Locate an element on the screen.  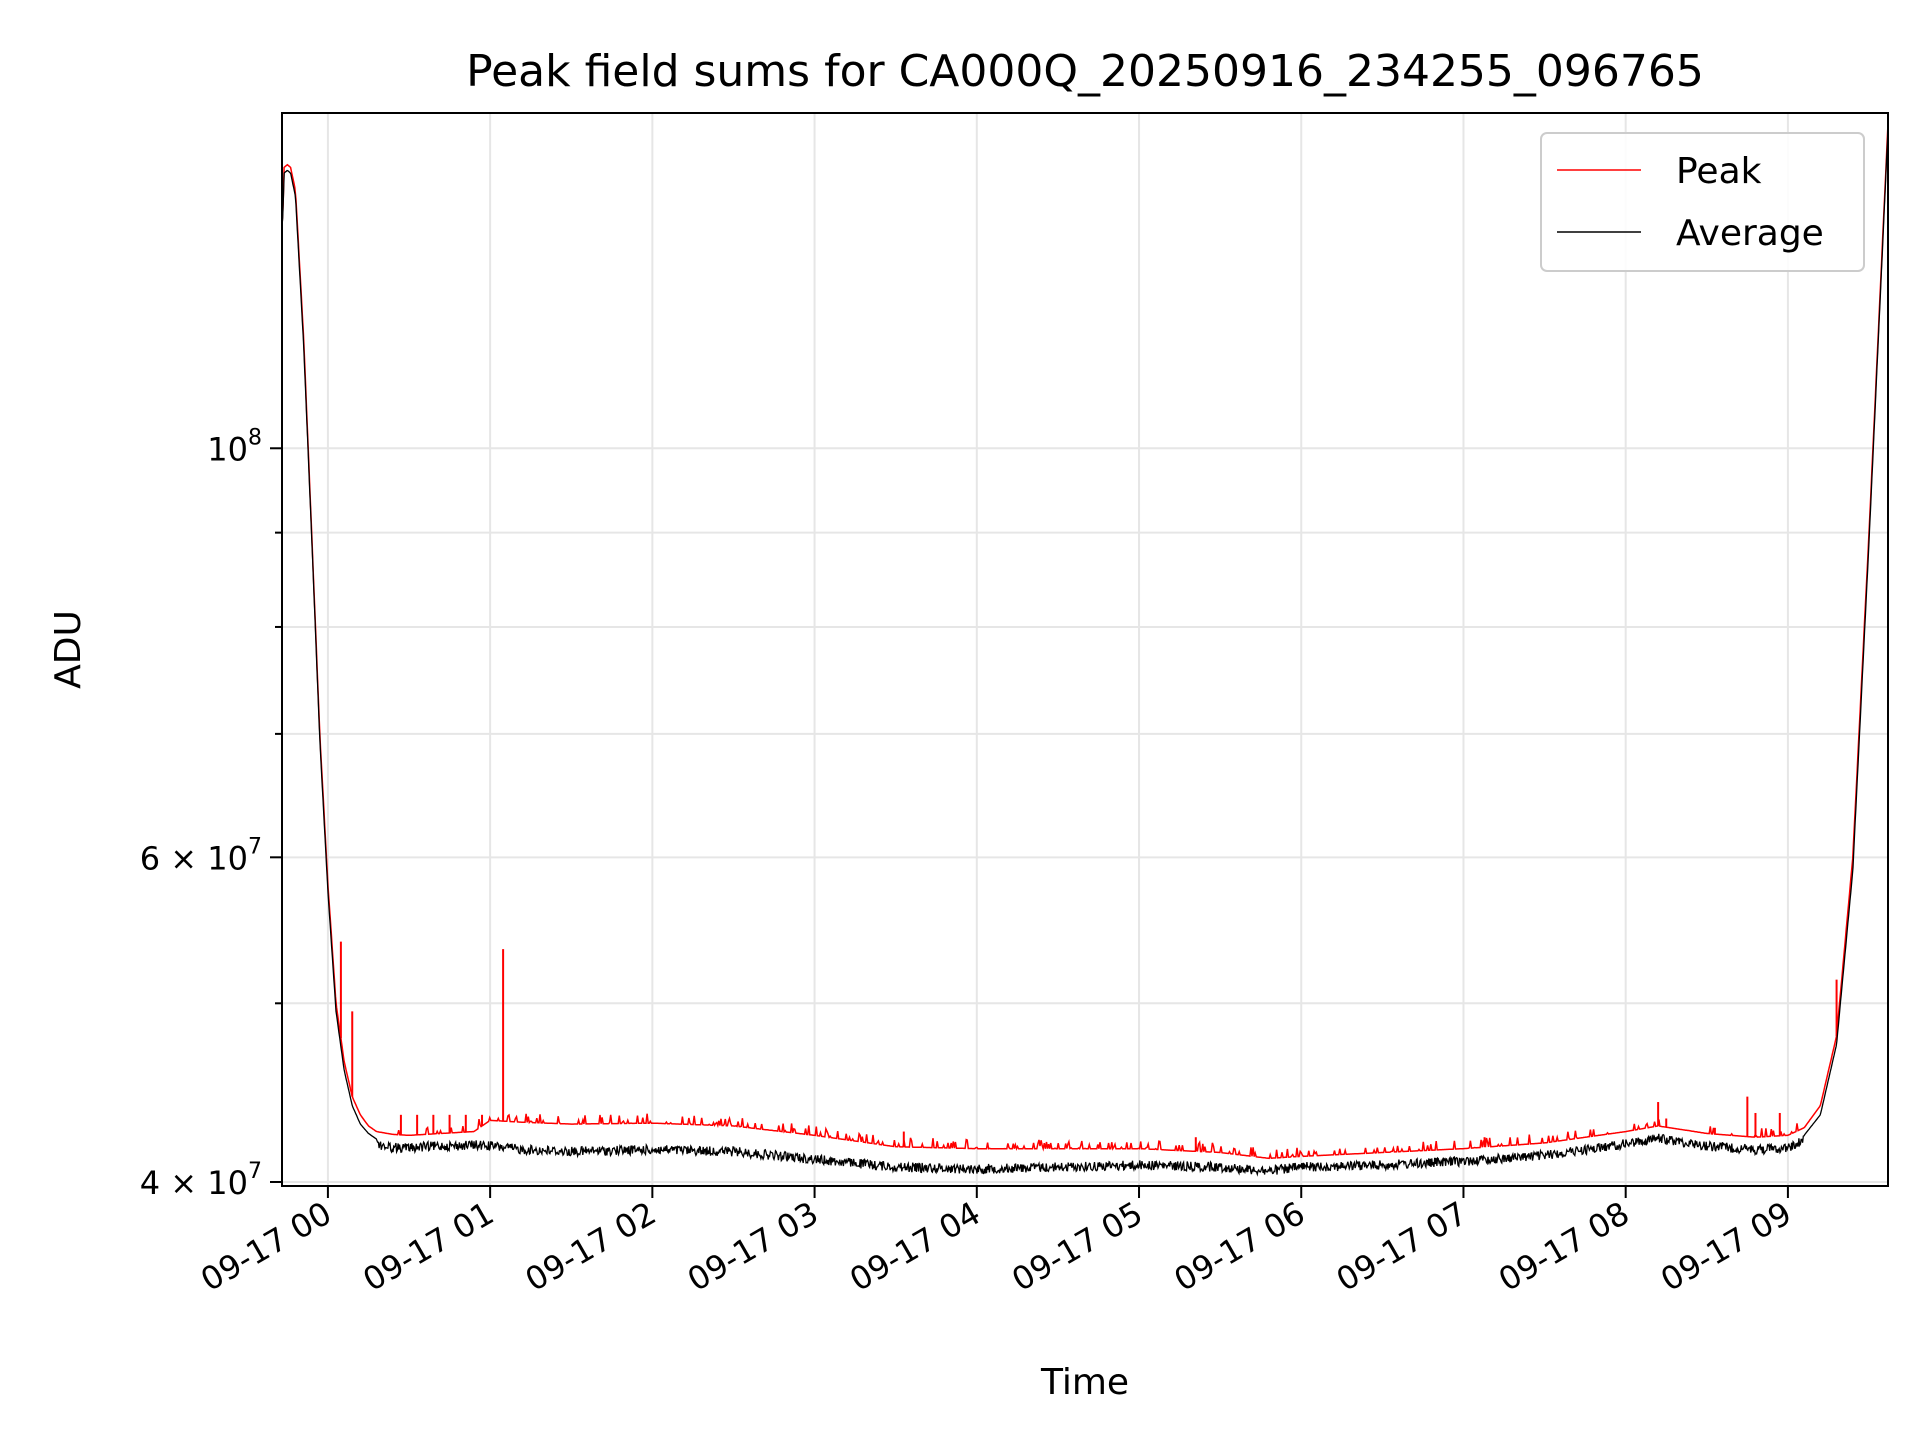
legend: Peak Average is located at coordinates (1702, 202).